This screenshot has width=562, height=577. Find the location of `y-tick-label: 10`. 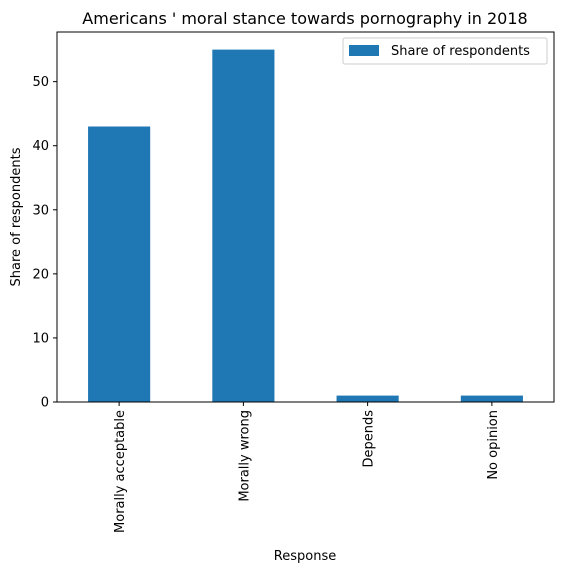

y-tick-label: 10 is located at coordinates (40, 338).